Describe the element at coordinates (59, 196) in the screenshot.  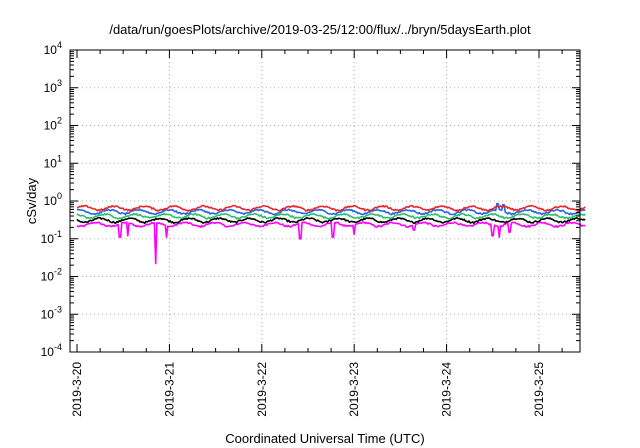
I see `y-tick-exponent: 0` at that location.